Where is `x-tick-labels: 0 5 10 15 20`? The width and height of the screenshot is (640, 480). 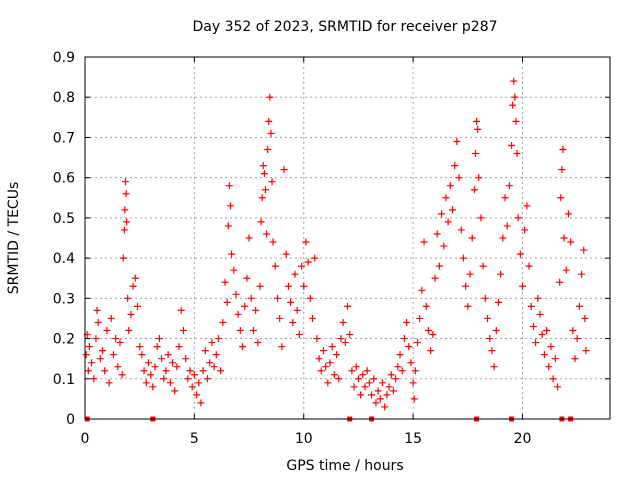 x-tick-labels: 0 5 10 15 20 is located at coordinates (306, 439).